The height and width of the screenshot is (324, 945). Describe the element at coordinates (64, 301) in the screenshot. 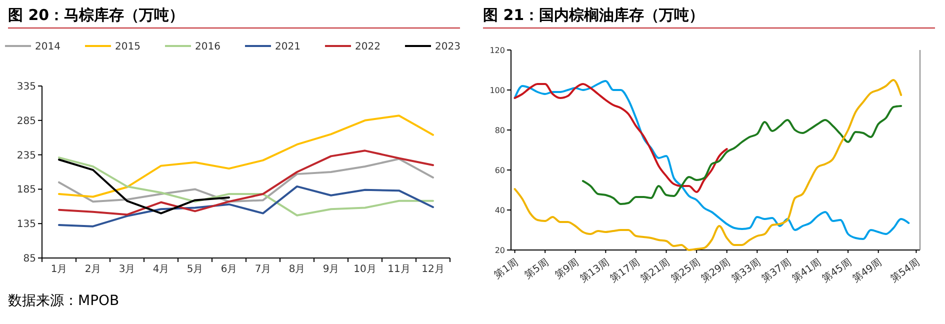

I see `source-note: 数据来源：MPOB` at that location.